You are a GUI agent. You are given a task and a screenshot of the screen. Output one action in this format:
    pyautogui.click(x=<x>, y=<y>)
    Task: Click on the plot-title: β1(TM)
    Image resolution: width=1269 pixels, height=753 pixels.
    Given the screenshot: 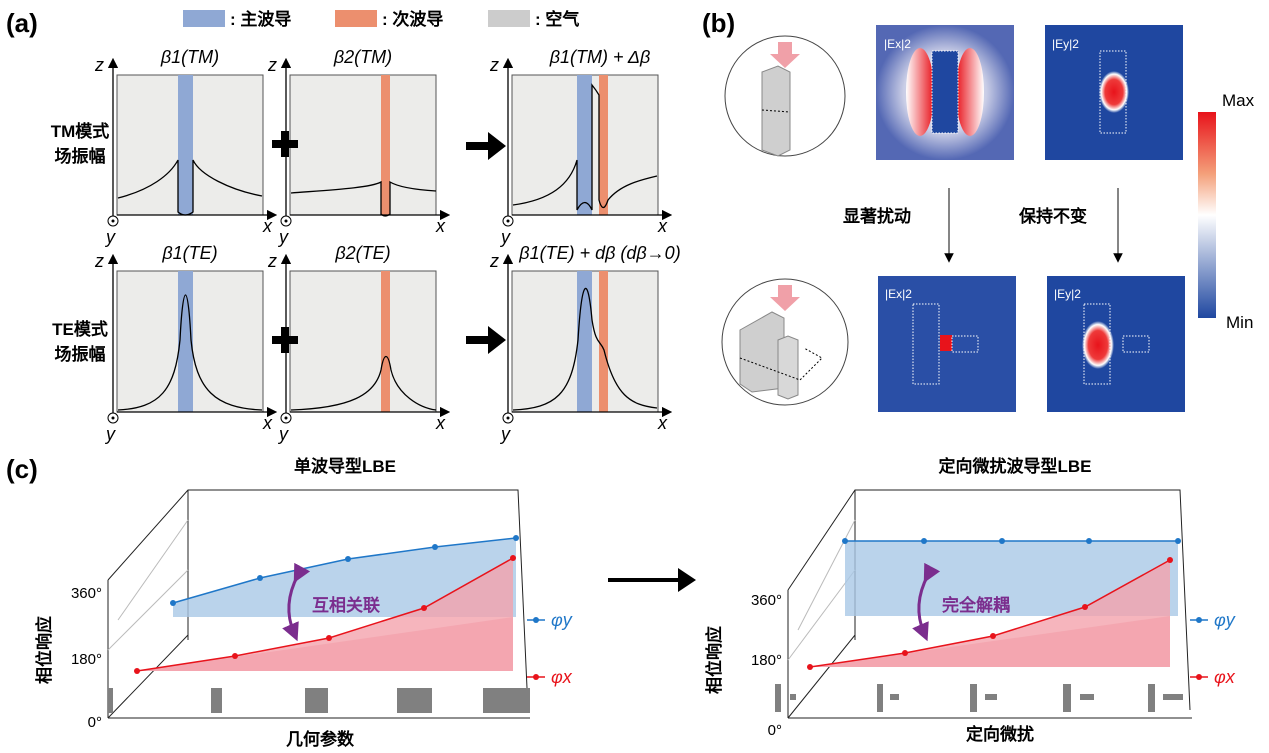 What is the action you would take?
    pyautogui.click(x=189, y=57)
    